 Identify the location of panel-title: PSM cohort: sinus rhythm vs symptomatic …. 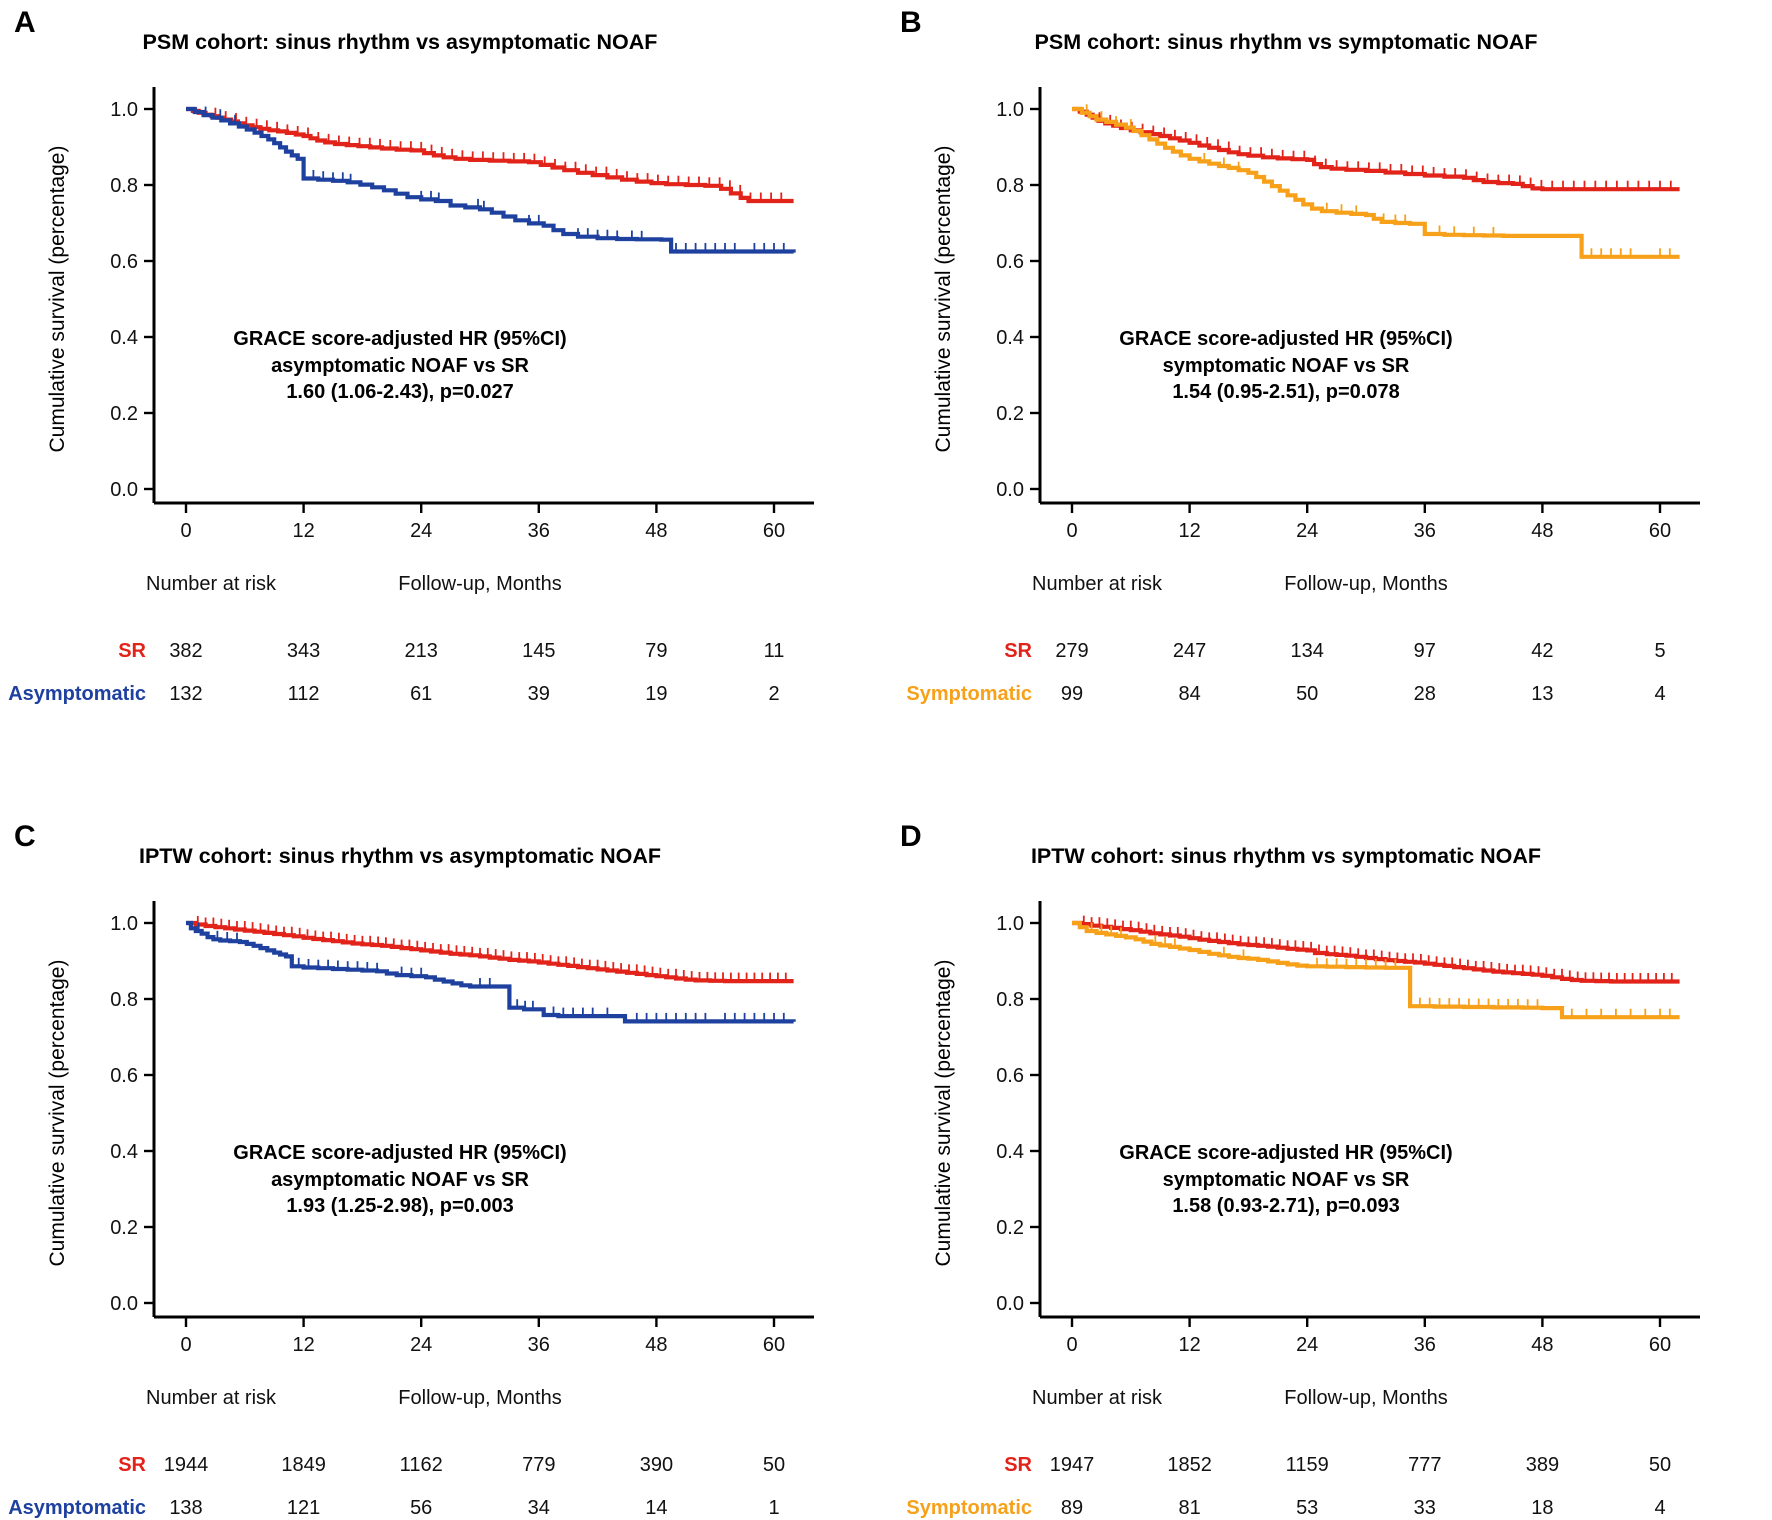
(1286, 41).